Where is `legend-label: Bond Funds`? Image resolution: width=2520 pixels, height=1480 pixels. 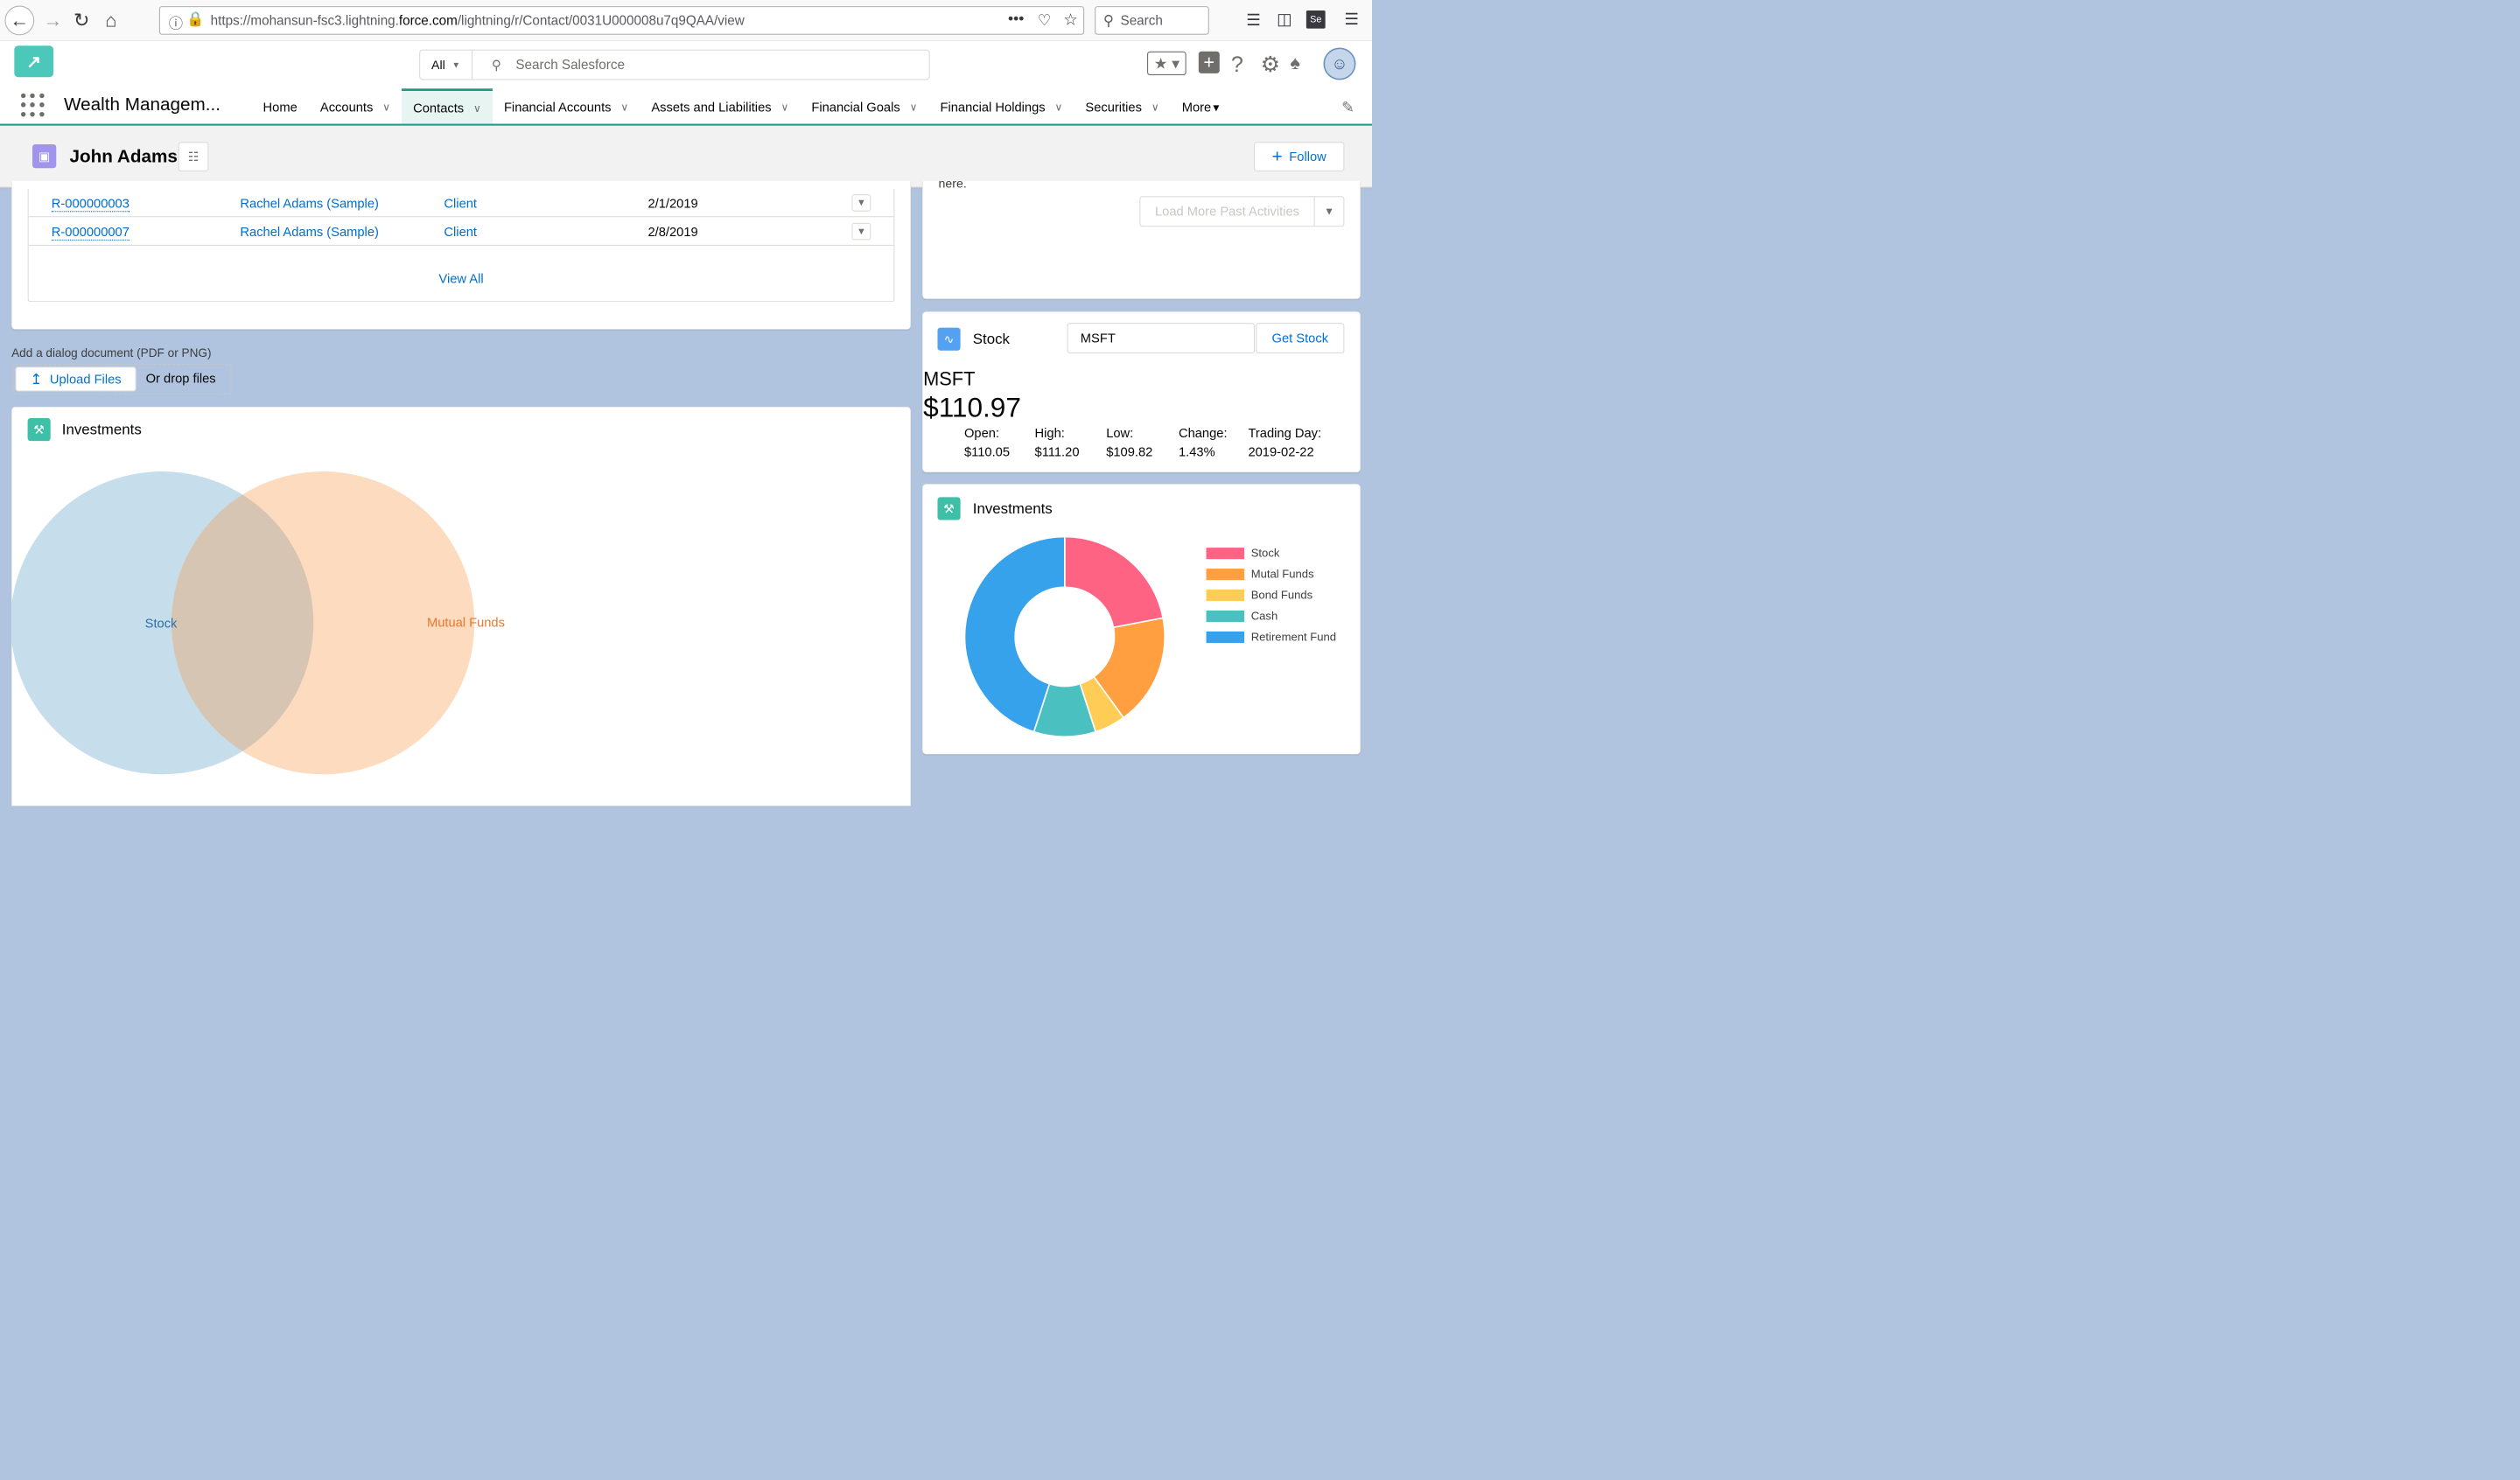 legend-label: Bond Funds is located at coordinates (1281, 595).